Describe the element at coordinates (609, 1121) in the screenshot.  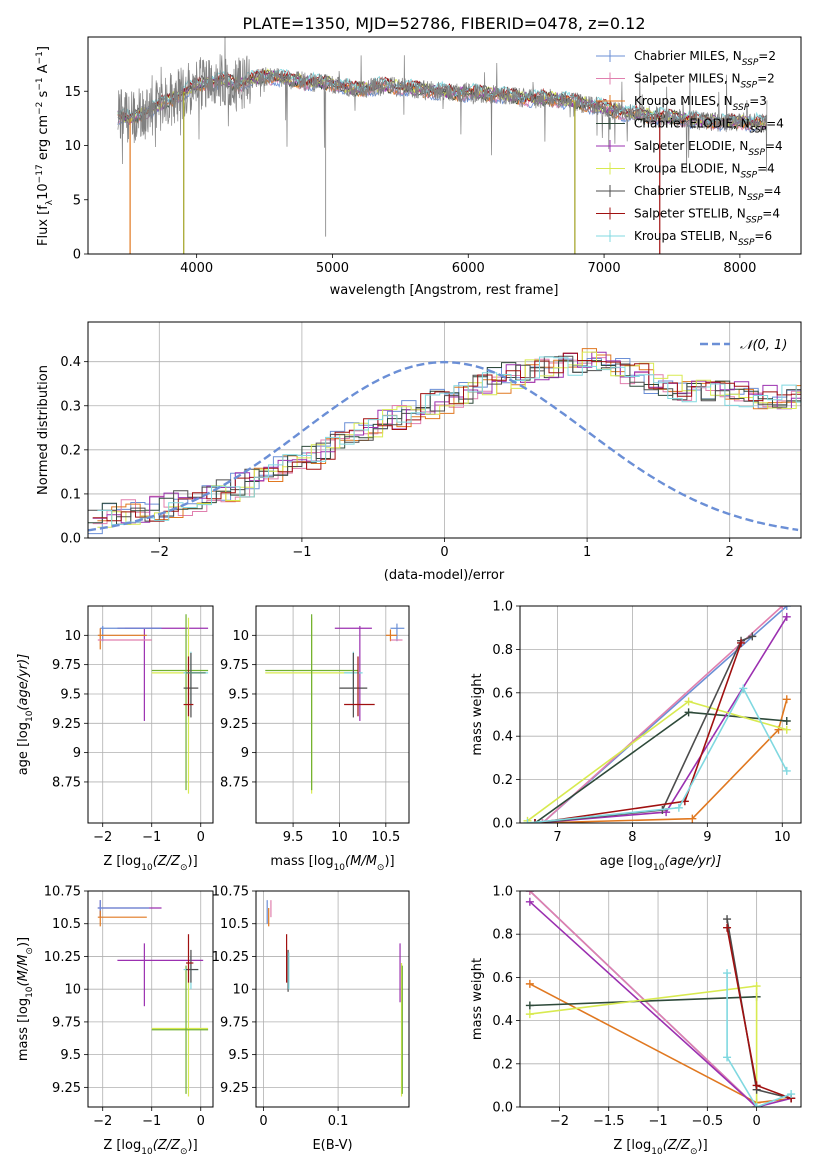
I see `x-tick-label: −1.5` at that location.